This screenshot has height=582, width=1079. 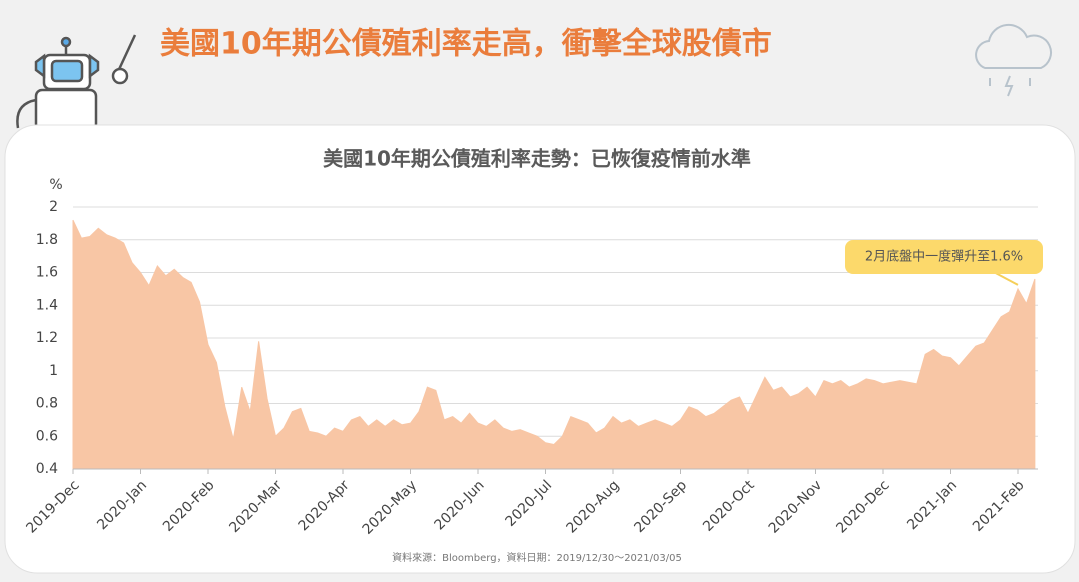 What do you see at coordinates (53, 371) in the screenshot?
I see `y-tick-label: 1` at bounding box center [53, 371].